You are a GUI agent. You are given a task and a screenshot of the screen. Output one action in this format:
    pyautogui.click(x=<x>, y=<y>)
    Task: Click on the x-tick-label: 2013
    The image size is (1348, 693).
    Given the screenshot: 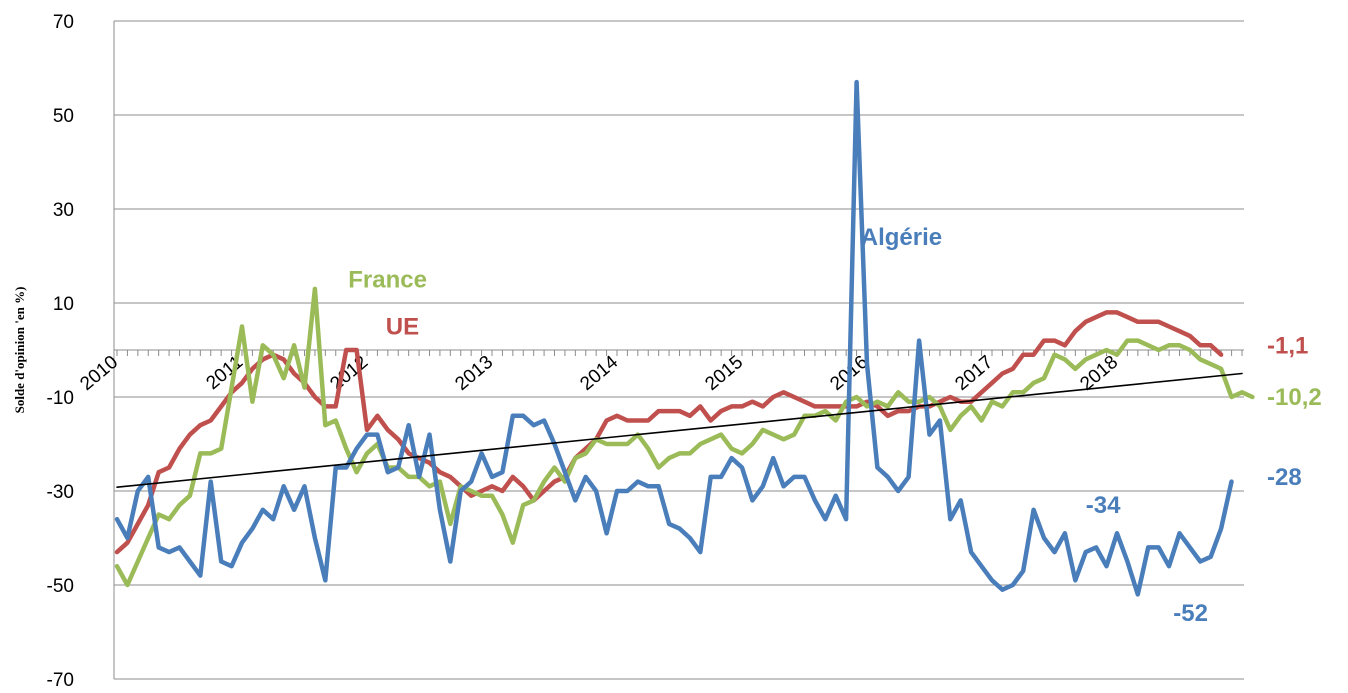 What is the action you would take?
    pyautogui.click(x=474, y=373)
    